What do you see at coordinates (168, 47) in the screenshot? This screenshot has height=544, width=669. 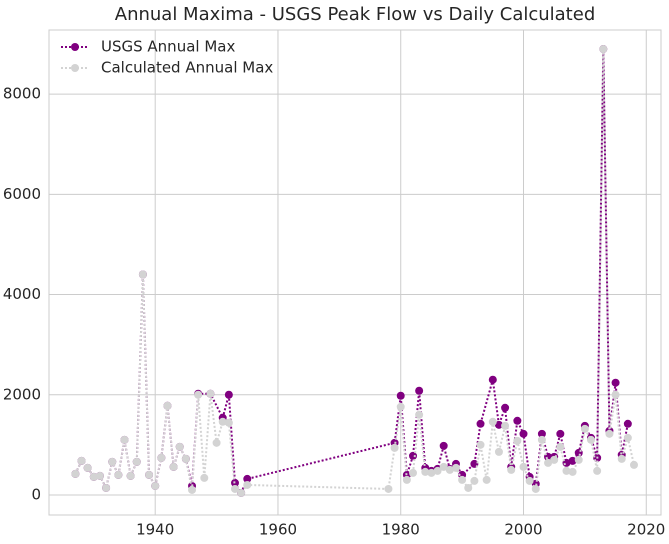 I see `legend-label: USGS Annual Max` at bounding box center [168, 47].